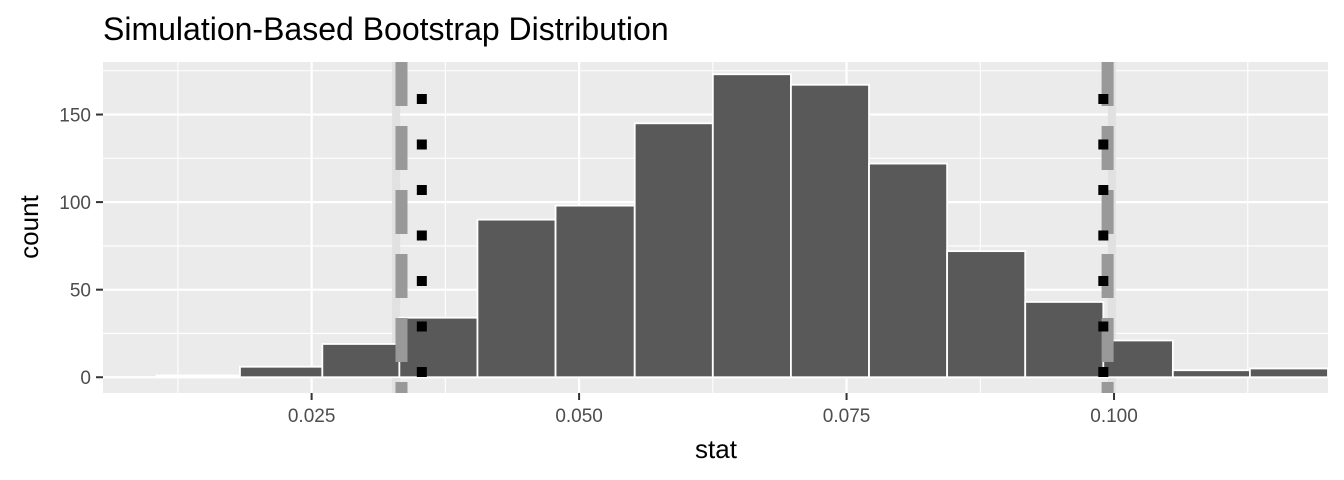  Describe the element at coordinates (29, 226) in the screenshot. I see `y-axis-title: count` at that location.